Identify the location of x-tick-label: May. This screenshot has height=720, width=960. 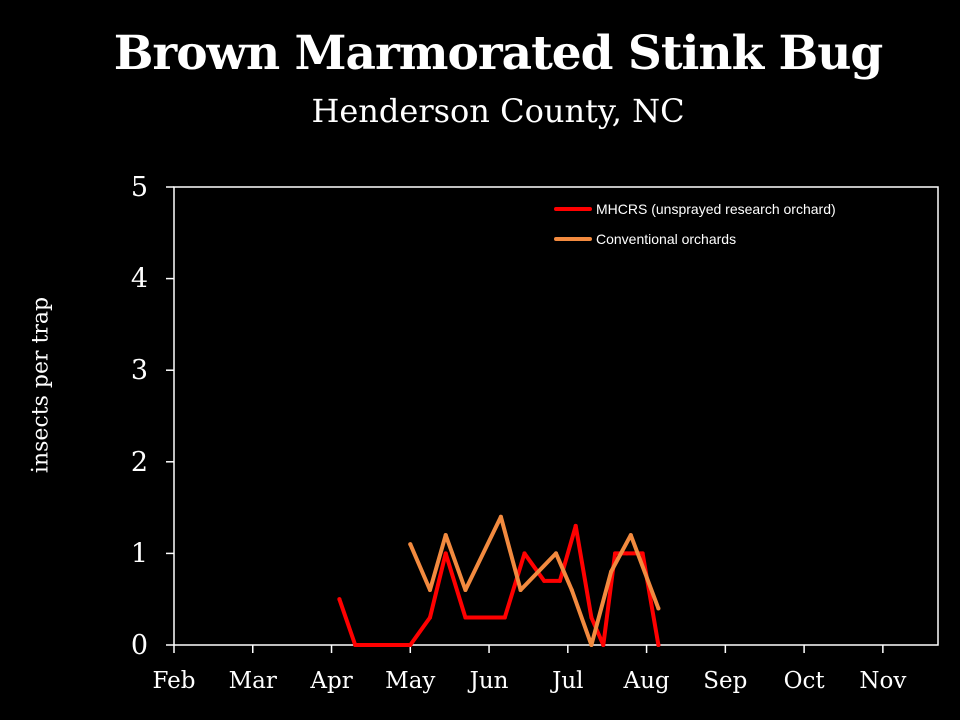
(410, 681).